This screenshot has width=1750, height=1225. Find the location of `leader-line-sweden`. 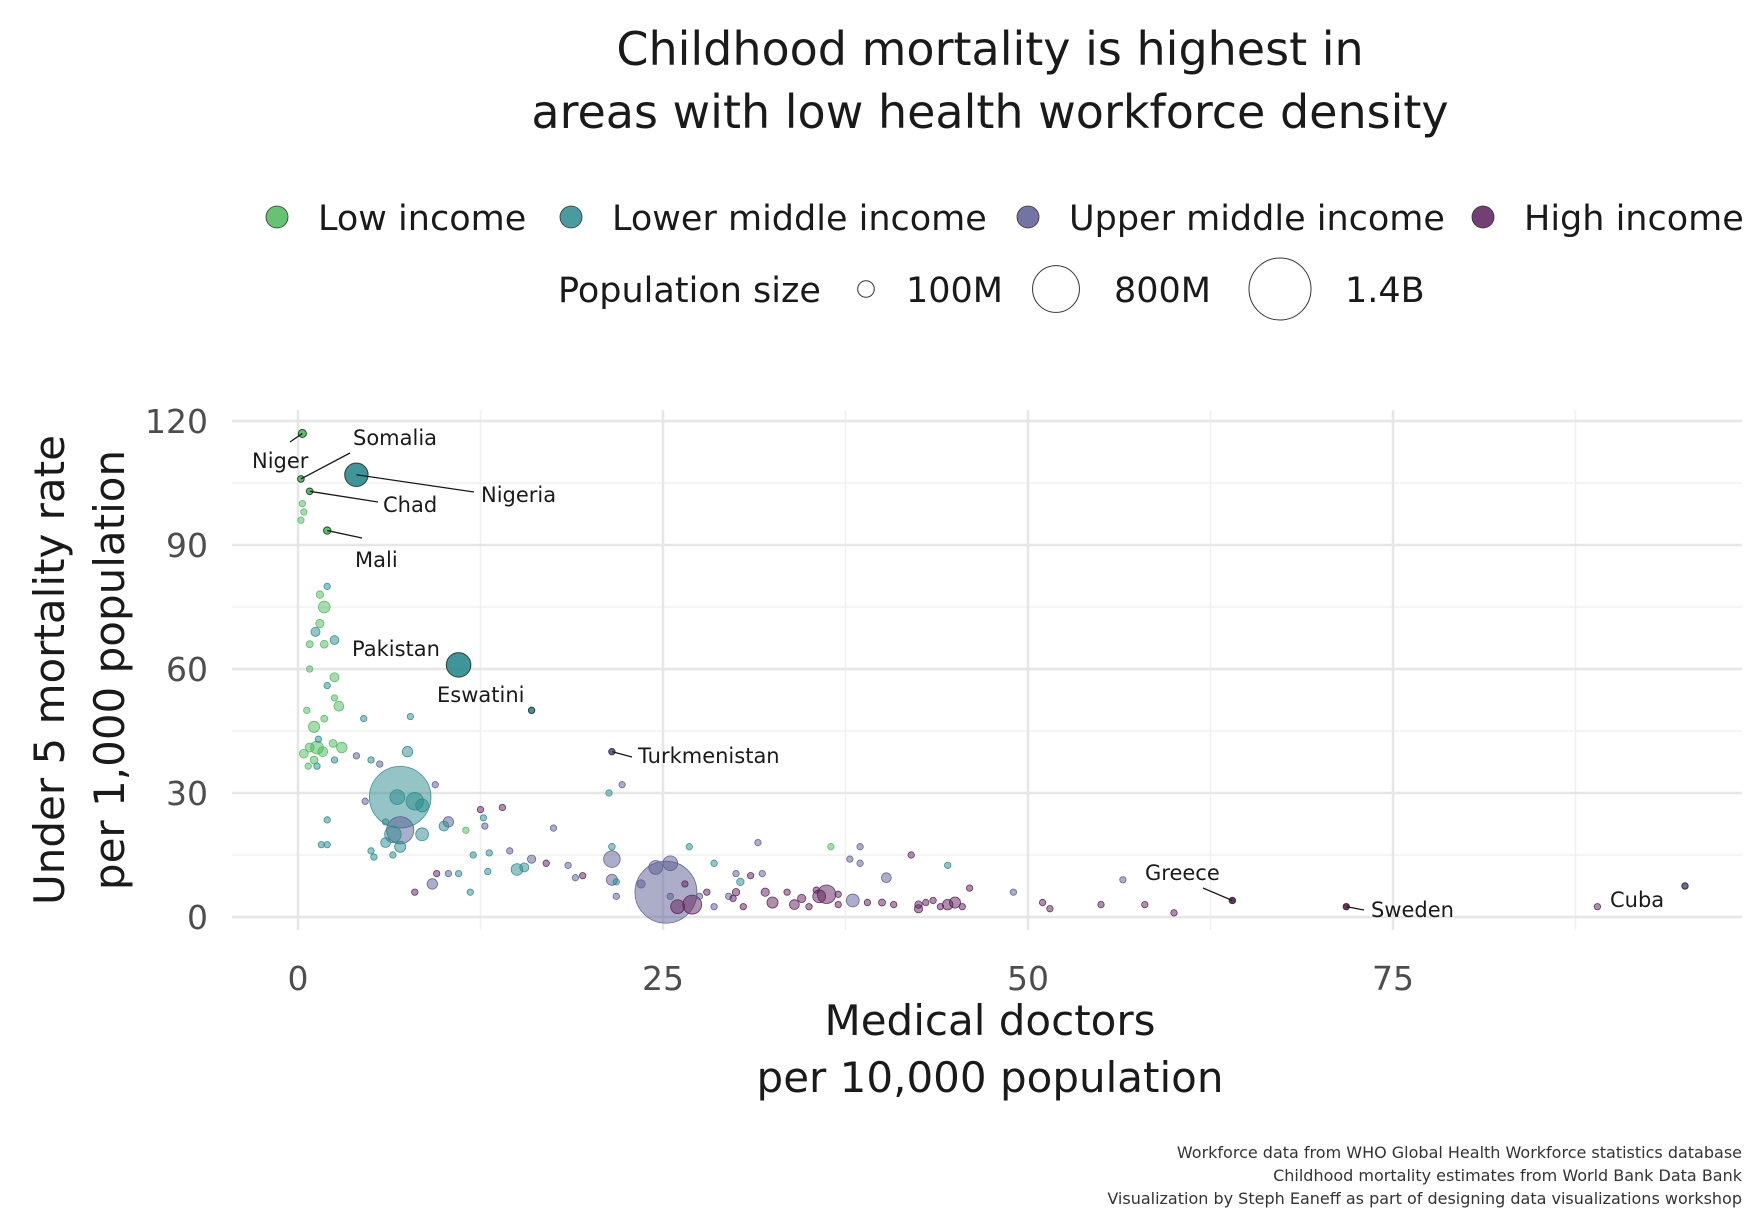

leader-line-sweden is located at coordinates (1355, 908).